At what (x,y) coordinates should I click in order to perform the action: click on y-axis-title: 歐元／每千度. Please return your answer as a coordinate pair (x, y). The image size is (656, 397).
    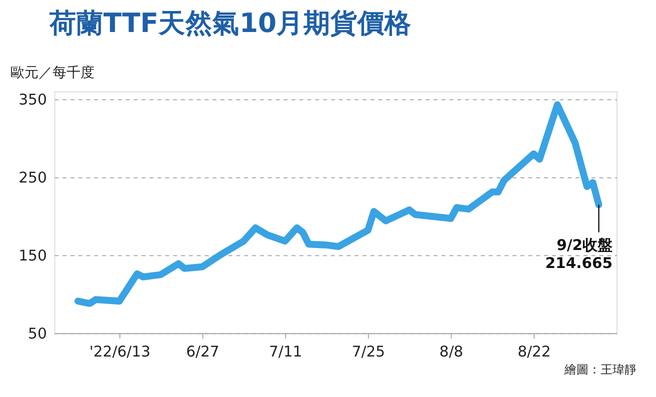
    Looking at the image, I should click on (52, 73).